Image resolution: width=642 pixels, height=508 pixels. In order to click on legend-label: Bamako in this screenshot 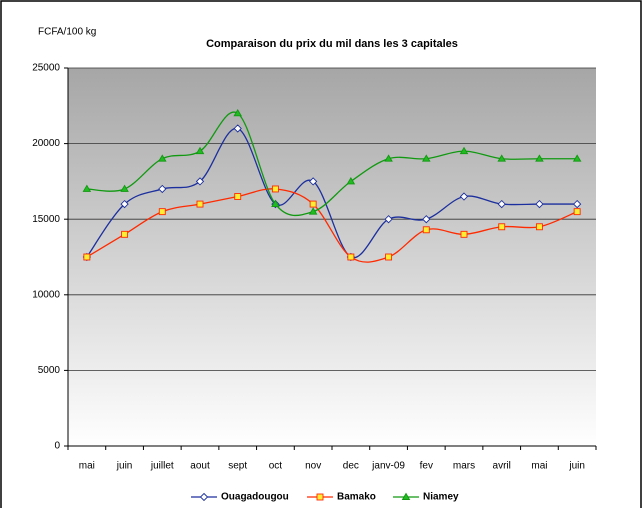, I will do `click(356, 497)`.